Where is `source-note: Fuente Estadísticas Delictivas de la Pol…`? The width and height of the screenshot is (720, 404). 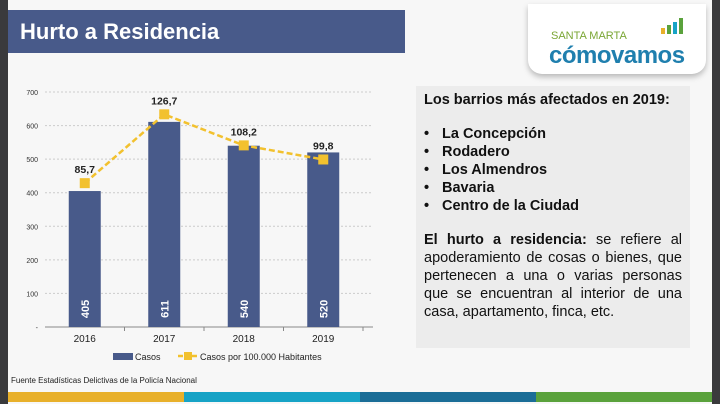 source-note: Fuente Estadísticas Delictivas de la Pol… is located at coordinates (104, 380).